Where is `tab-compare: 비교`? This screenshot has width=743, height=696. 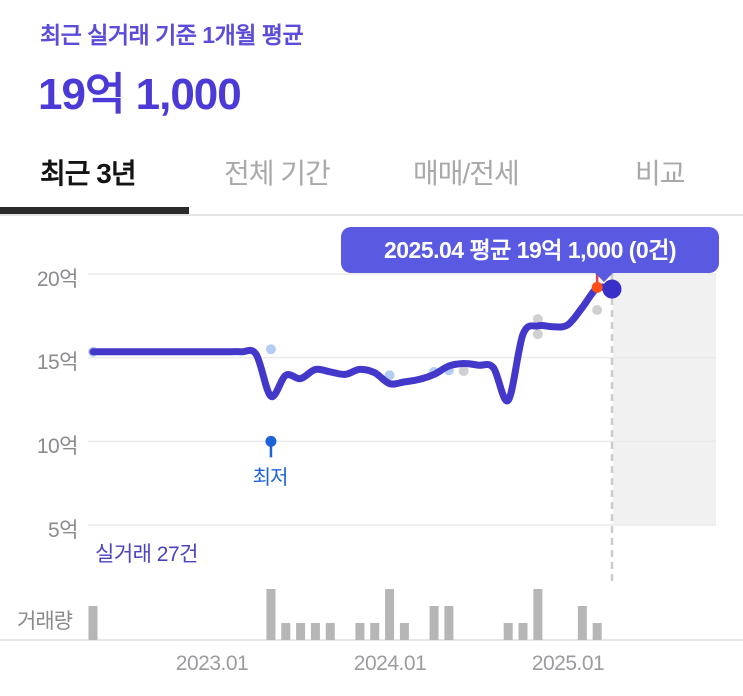 tab-compare: 비교 is located at coordinates (660, 173).